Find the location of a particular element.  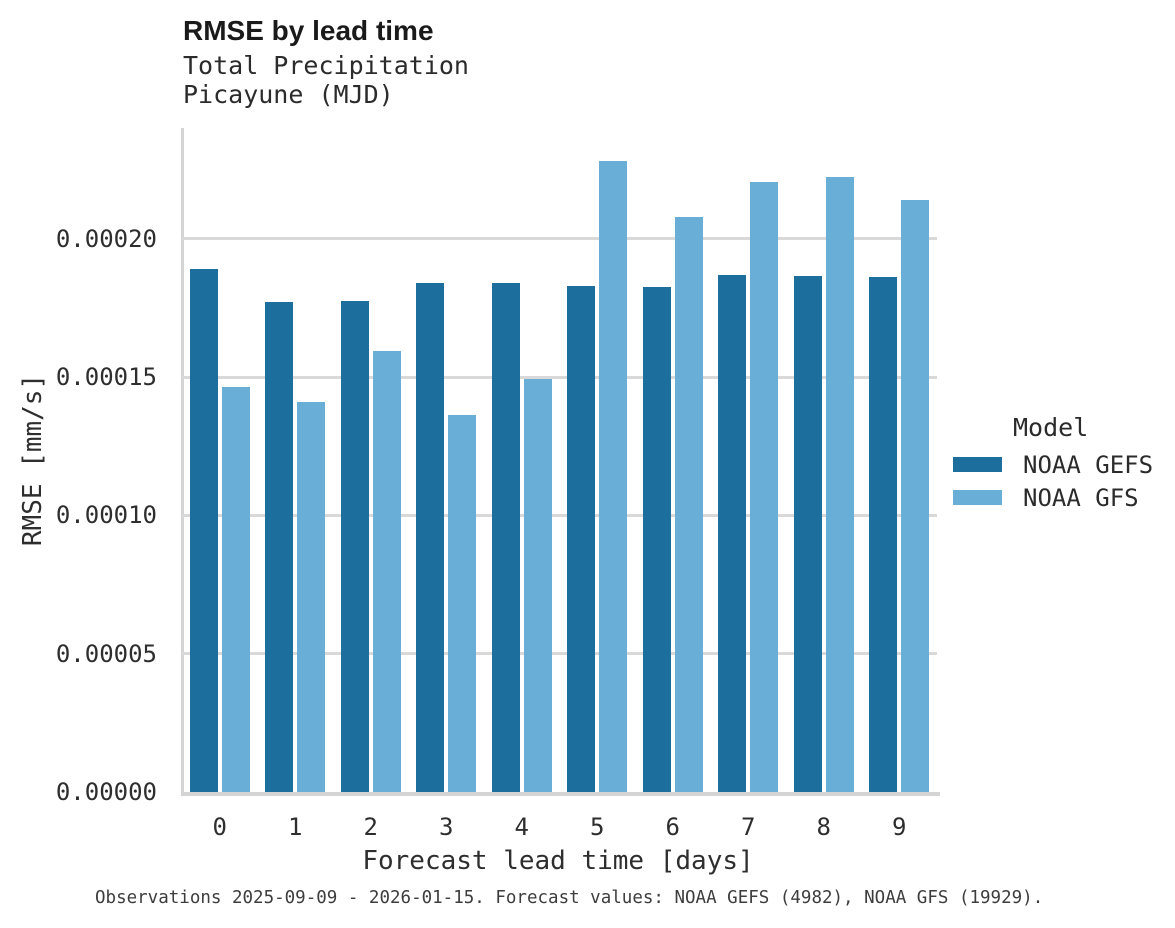

chart-subtitle: Total Precipitation Picayune (MJD) is located at coordinates (326, 80).